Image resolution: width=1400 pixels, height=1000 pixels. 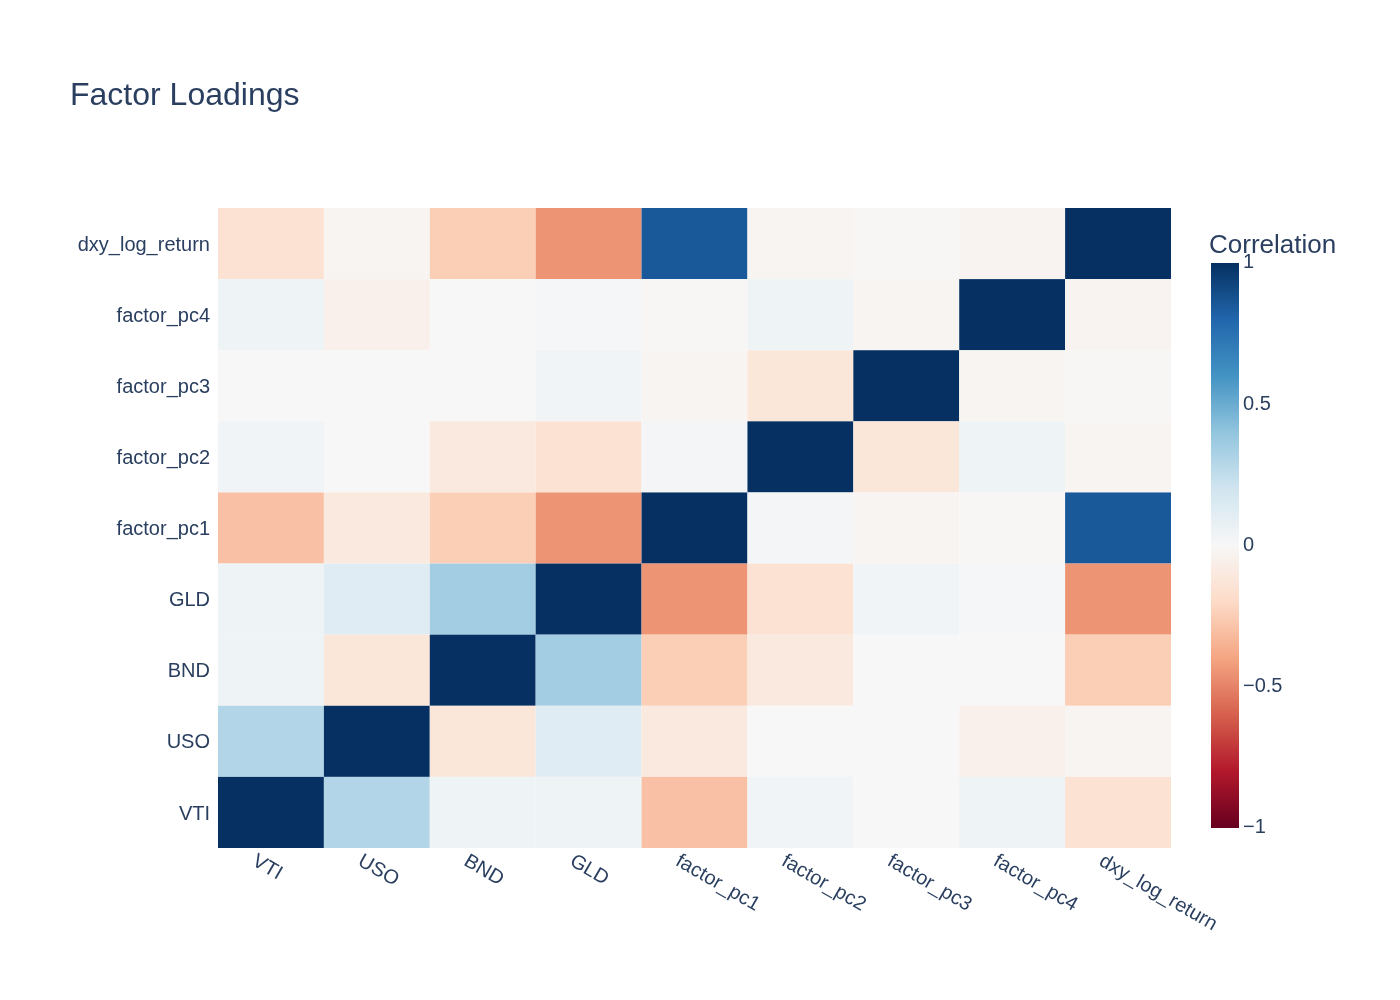 What do you see at coordinates (185, 94) in the screenshot?
I see `chart-title: Factor Loadings` at bounding box center [185, 94].